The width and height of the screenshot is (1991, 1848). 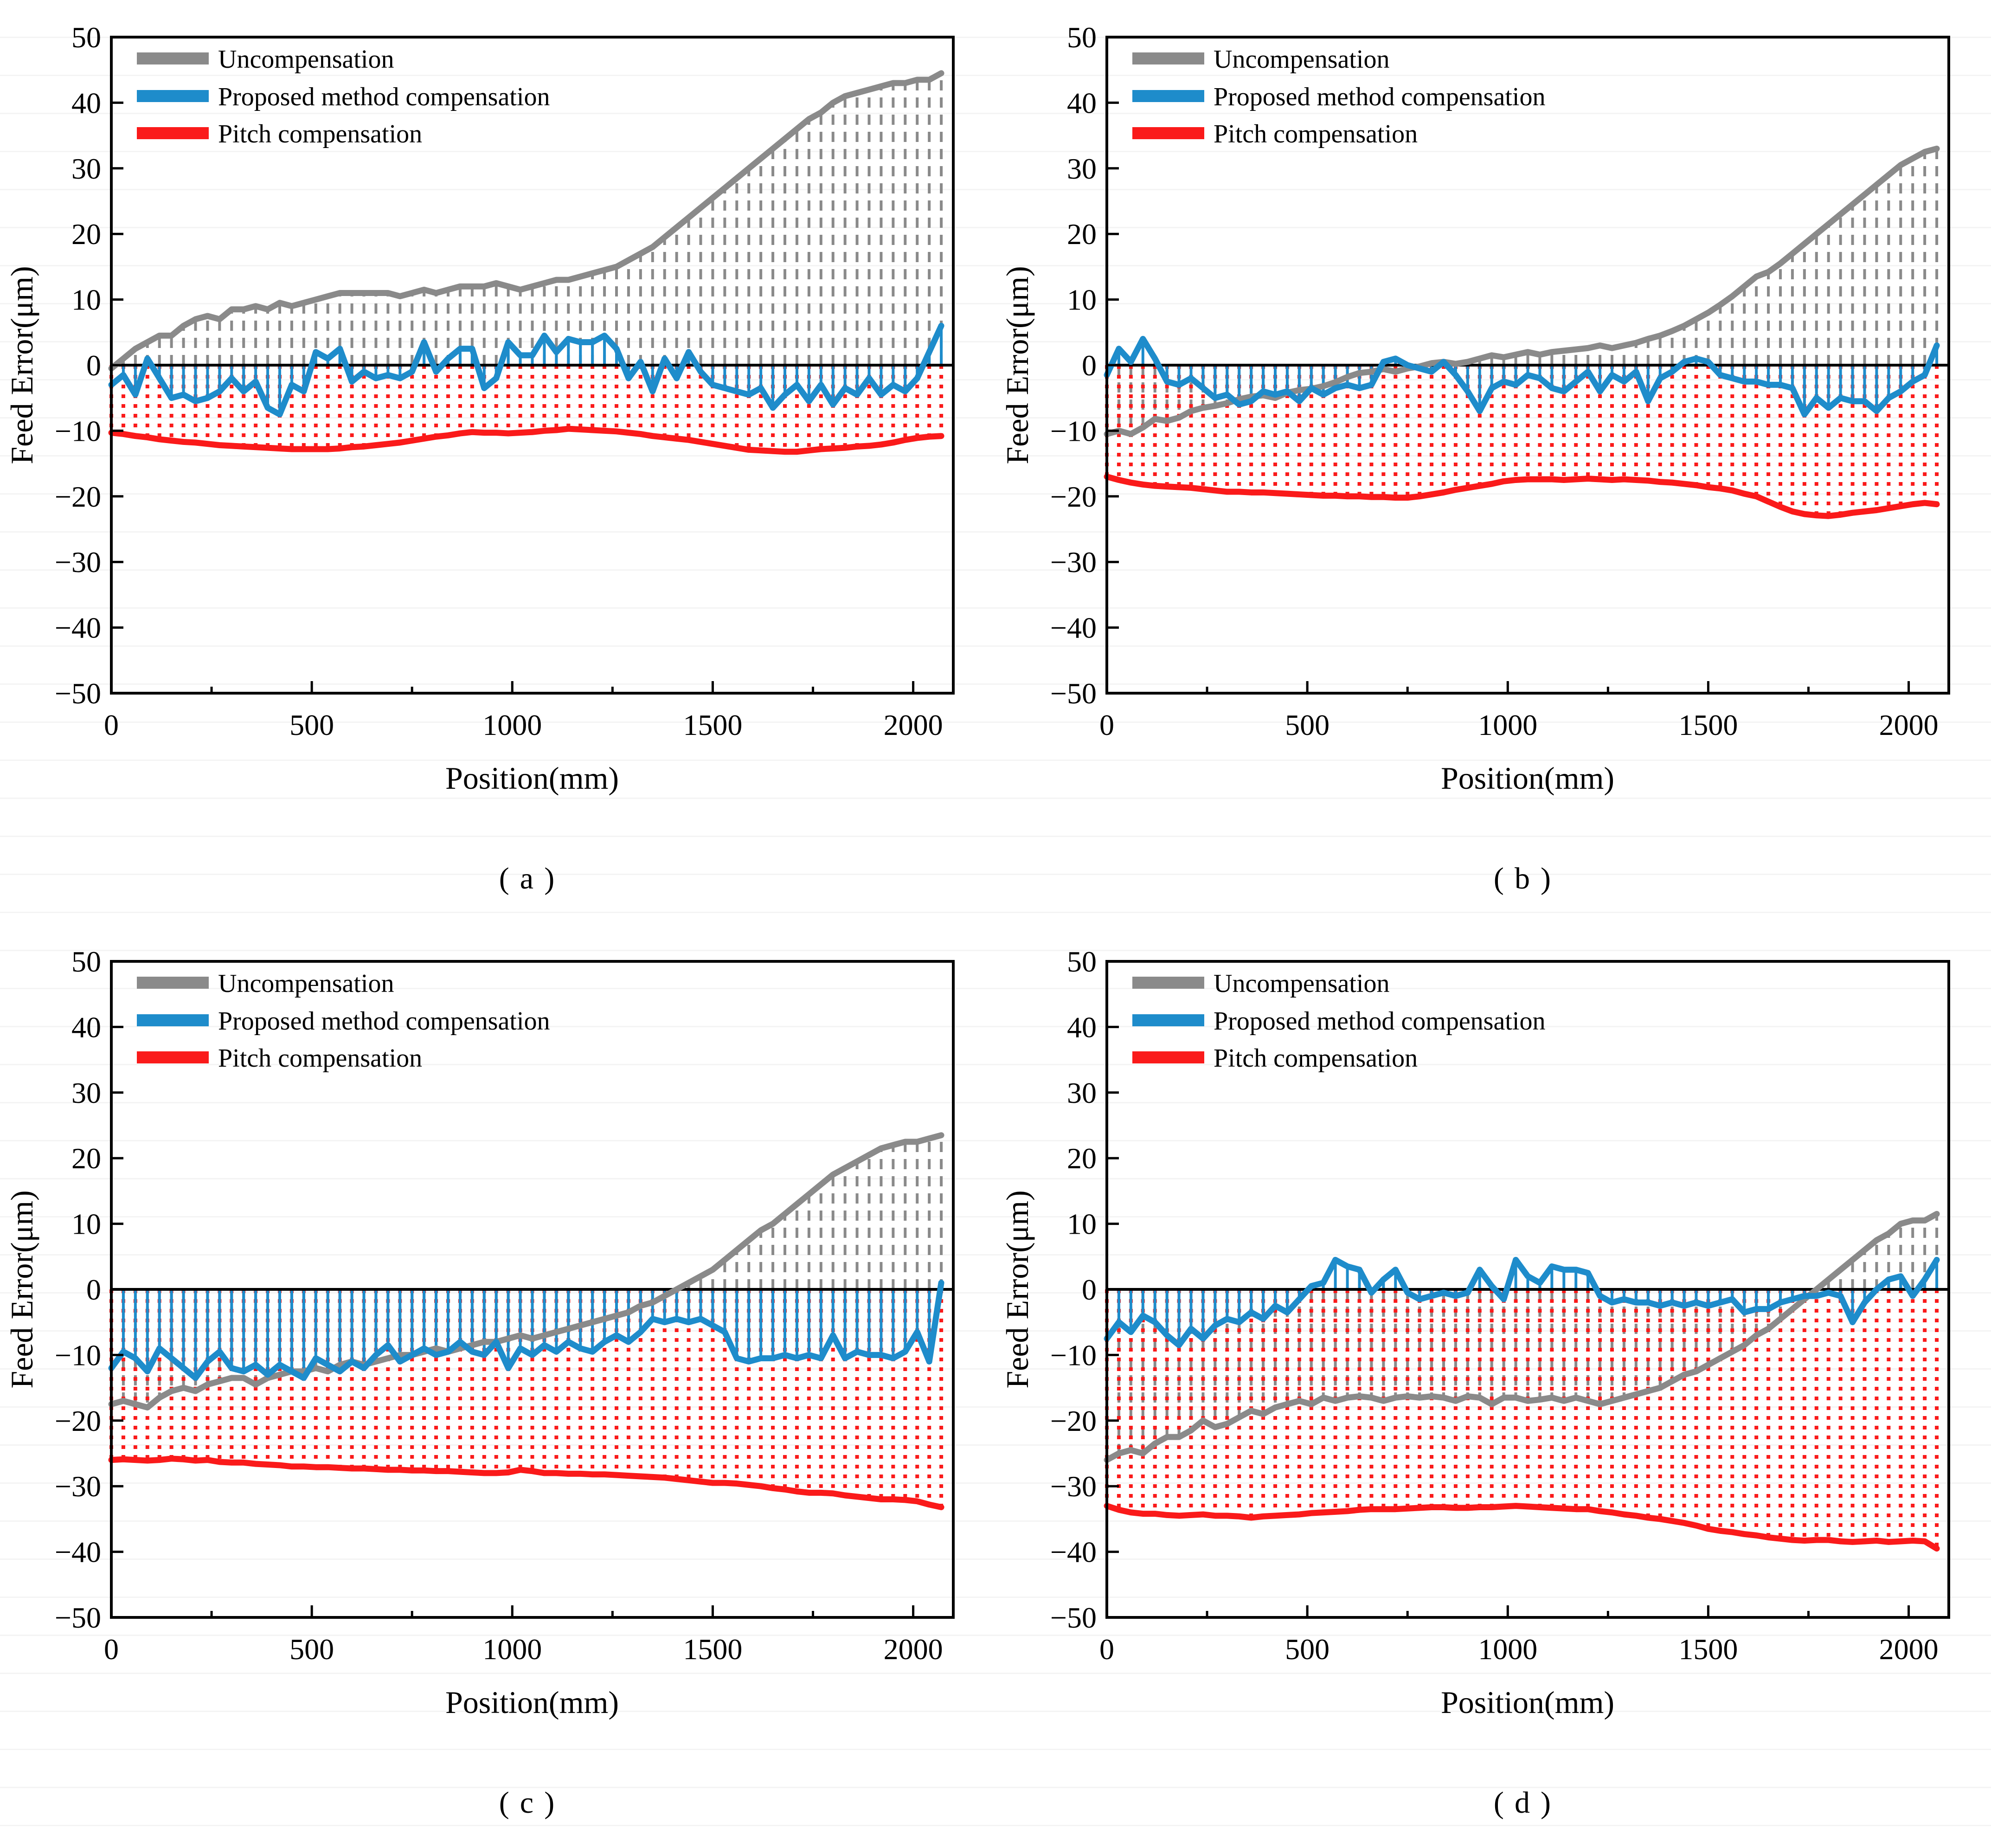 I want to click on line-proposed-method, so click(x=526, y=1330).